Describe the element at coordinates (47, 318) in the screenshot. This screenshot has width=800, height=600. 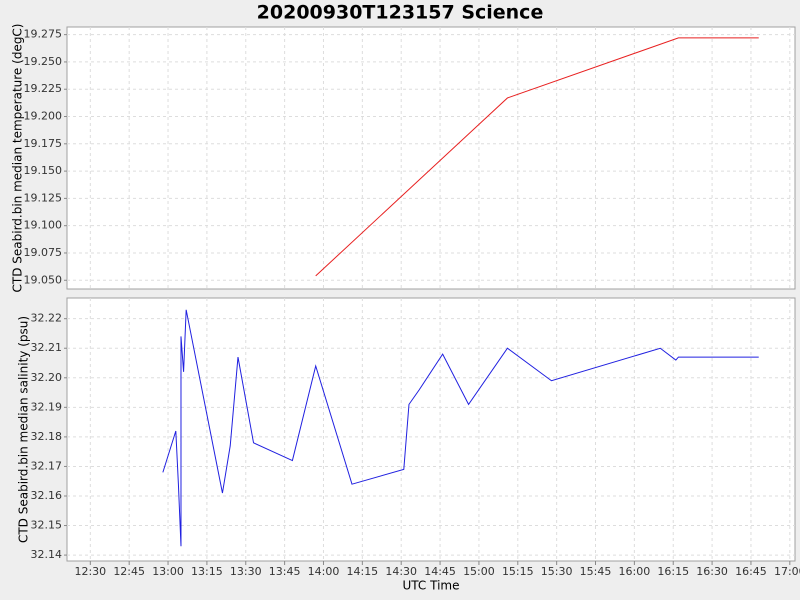
I see `y-tick-label: 32.22` at that location.